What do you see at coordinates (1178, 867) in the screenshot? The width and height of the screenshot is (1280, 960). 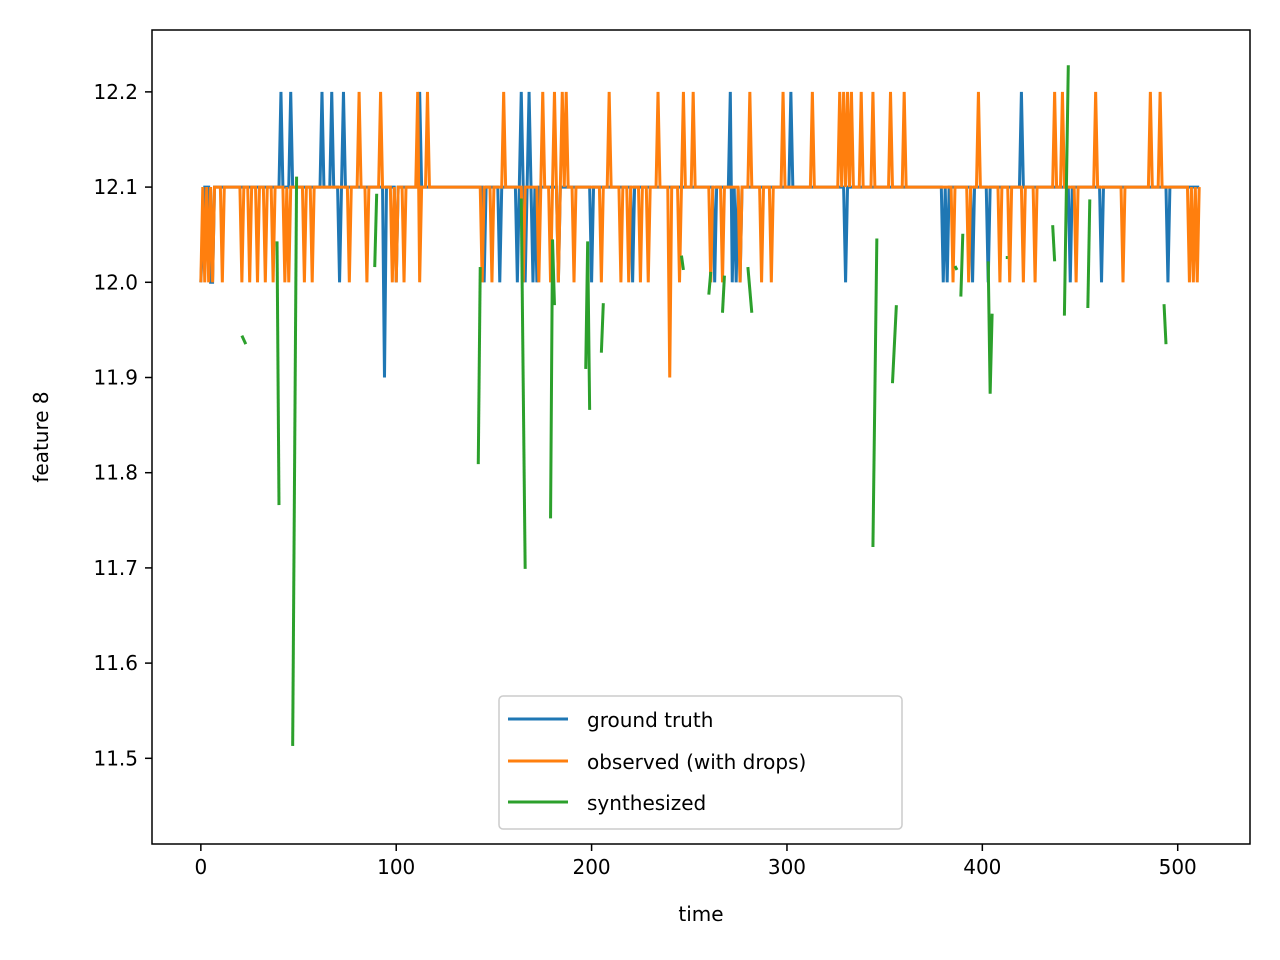 I see `x-tick-label: 500` at bounding box center [1178, 867].